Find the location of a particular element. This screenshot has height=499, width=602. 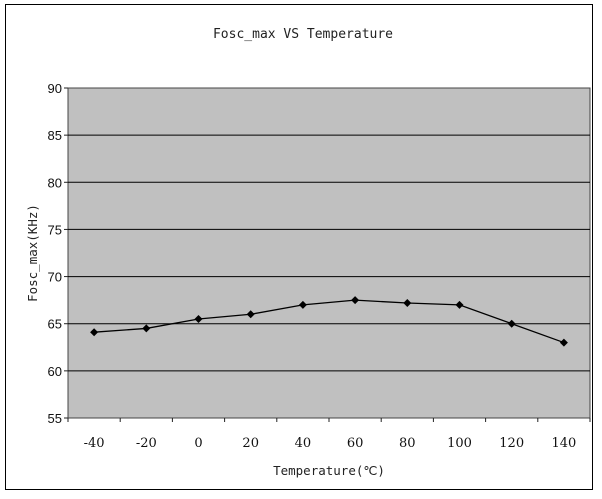

y-axis-label: Fosc_max(KHz) is located at coordinates (32, 253).